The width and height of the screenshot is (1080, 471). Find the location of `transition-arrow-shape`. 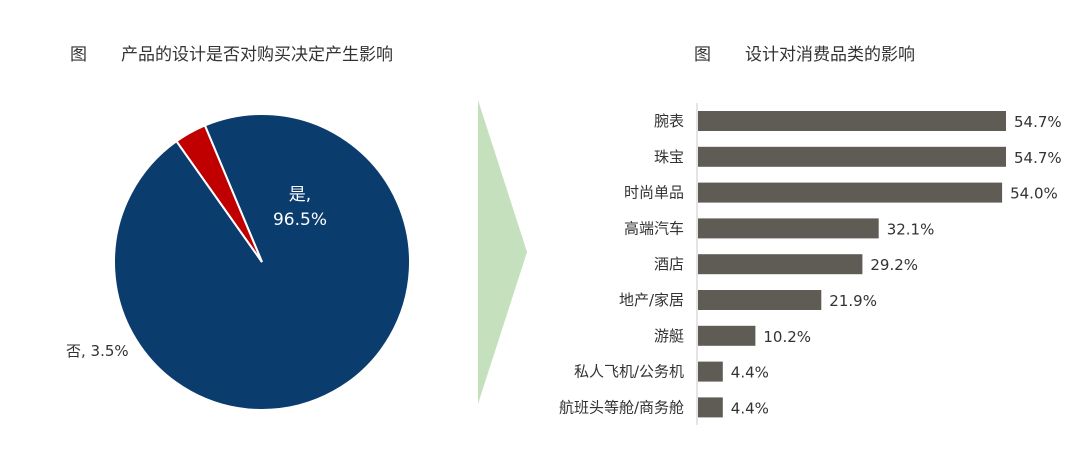

transition-arrow-shape is located at coordinates (502, 252).